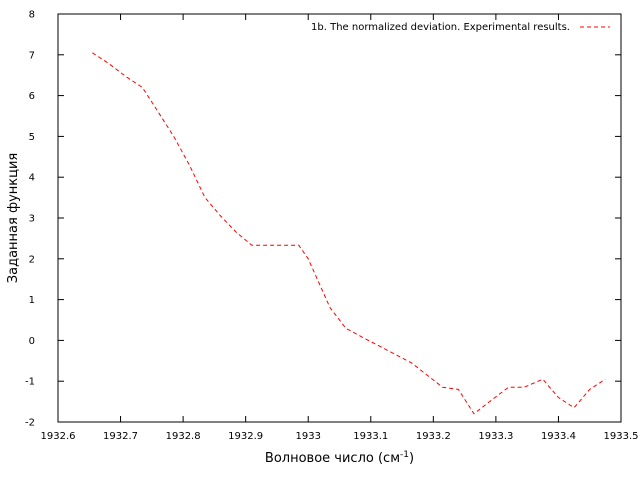  What do you see at coordinates (183, 436) in the screenshot?
I see `x-tick-label: 1932.8` at bounding box center [183, 436].